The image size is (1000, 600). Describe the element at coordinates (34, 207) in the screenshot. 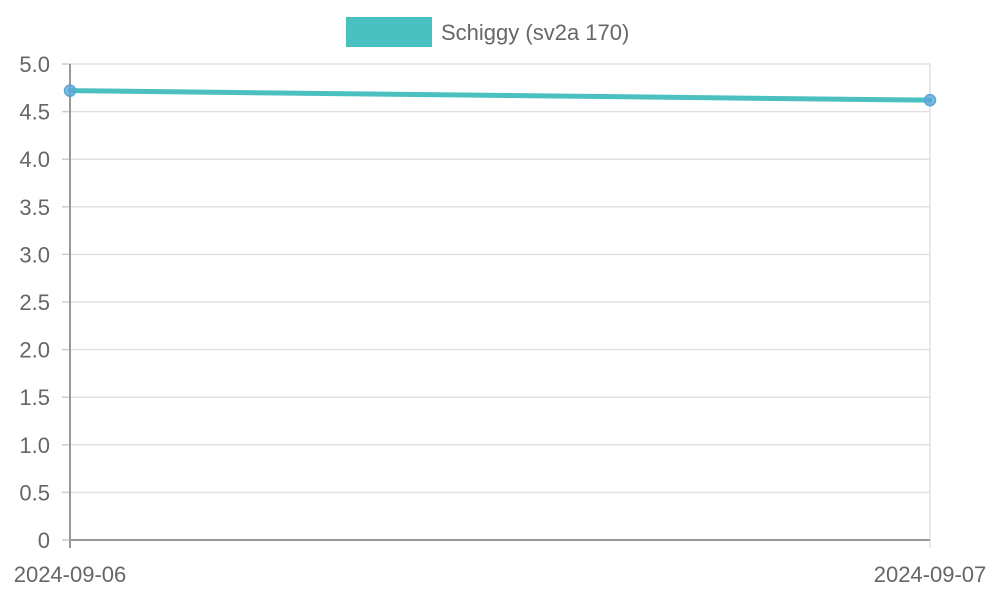

I see `y-tick-label: 3.5` at that location.